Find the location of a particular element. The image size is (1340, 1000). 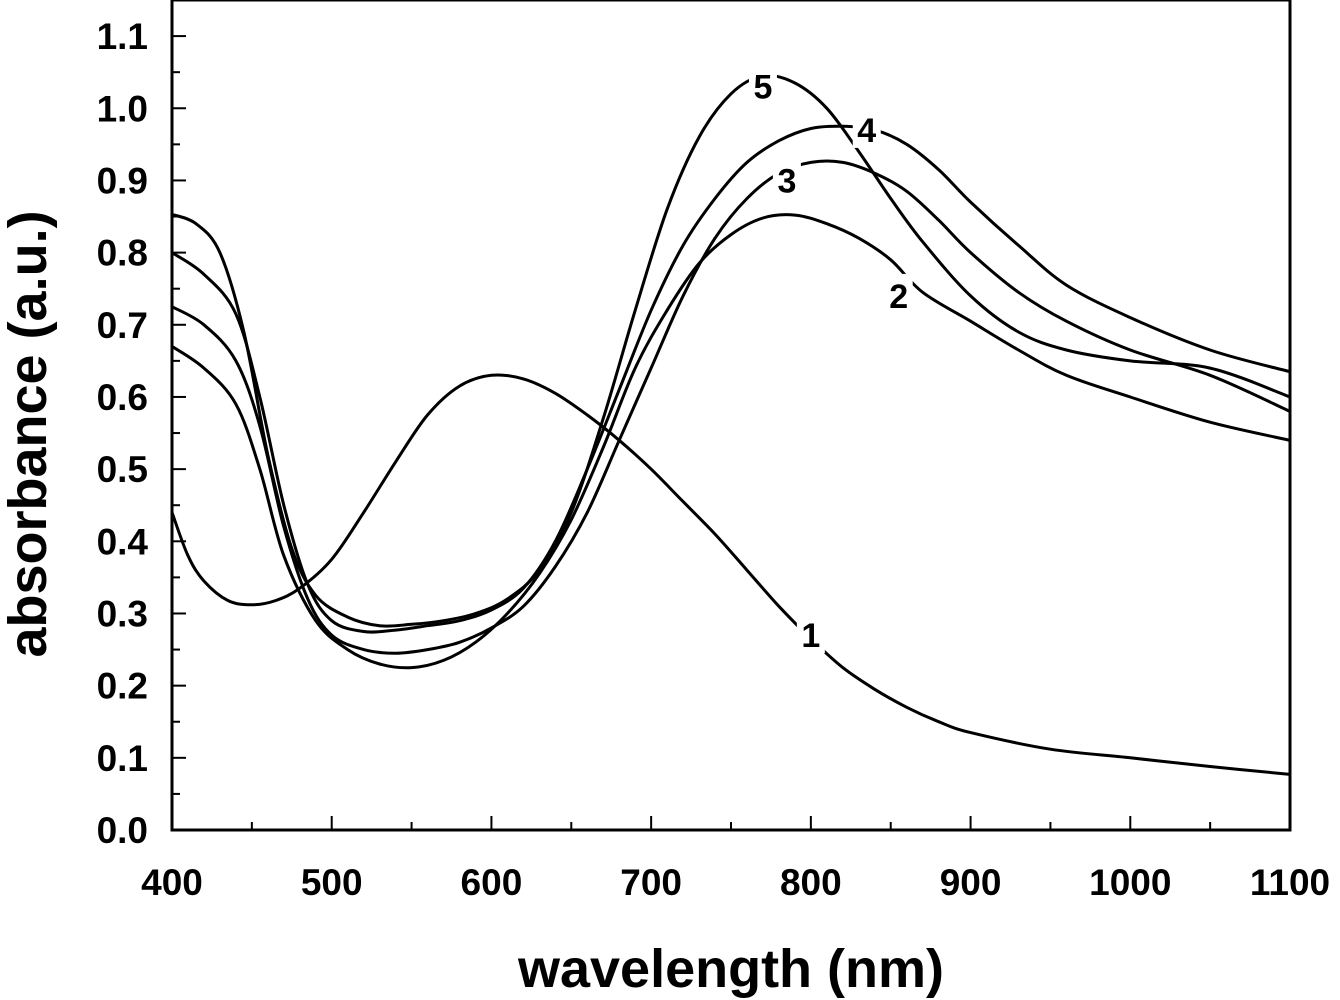

x-tick-label: 1100 is located at coordinates (1290, 882).